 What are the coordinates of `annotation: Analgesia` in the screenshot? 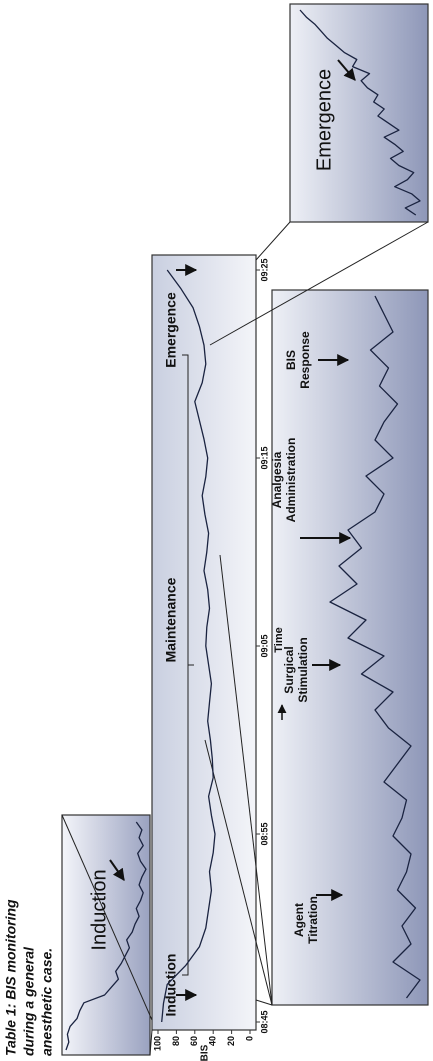 It's located at (277, 479).